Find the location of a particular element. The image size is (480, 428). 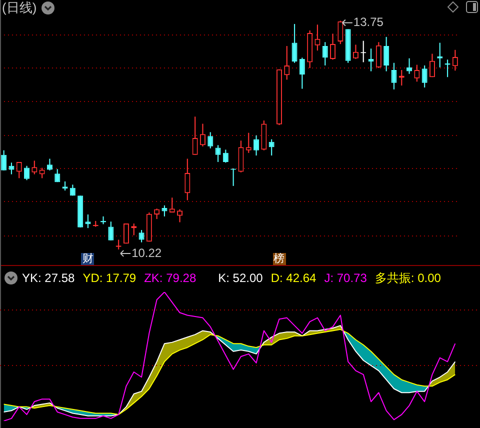

text: YD: 17.79 is located at coordinates (109, 278).